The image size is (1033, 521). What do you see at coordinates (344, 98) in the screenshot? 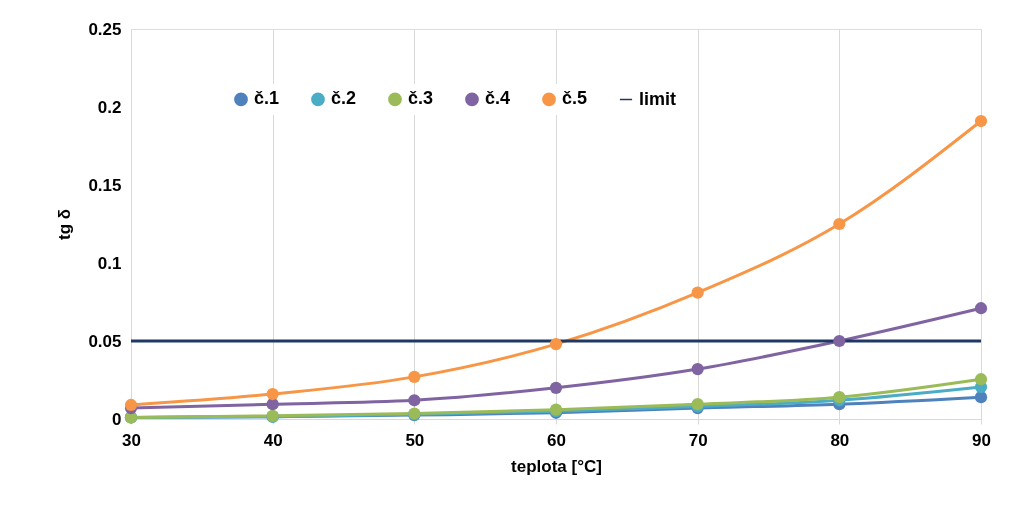
I see `legend-label: č.2` at bounding box center [344, 98].